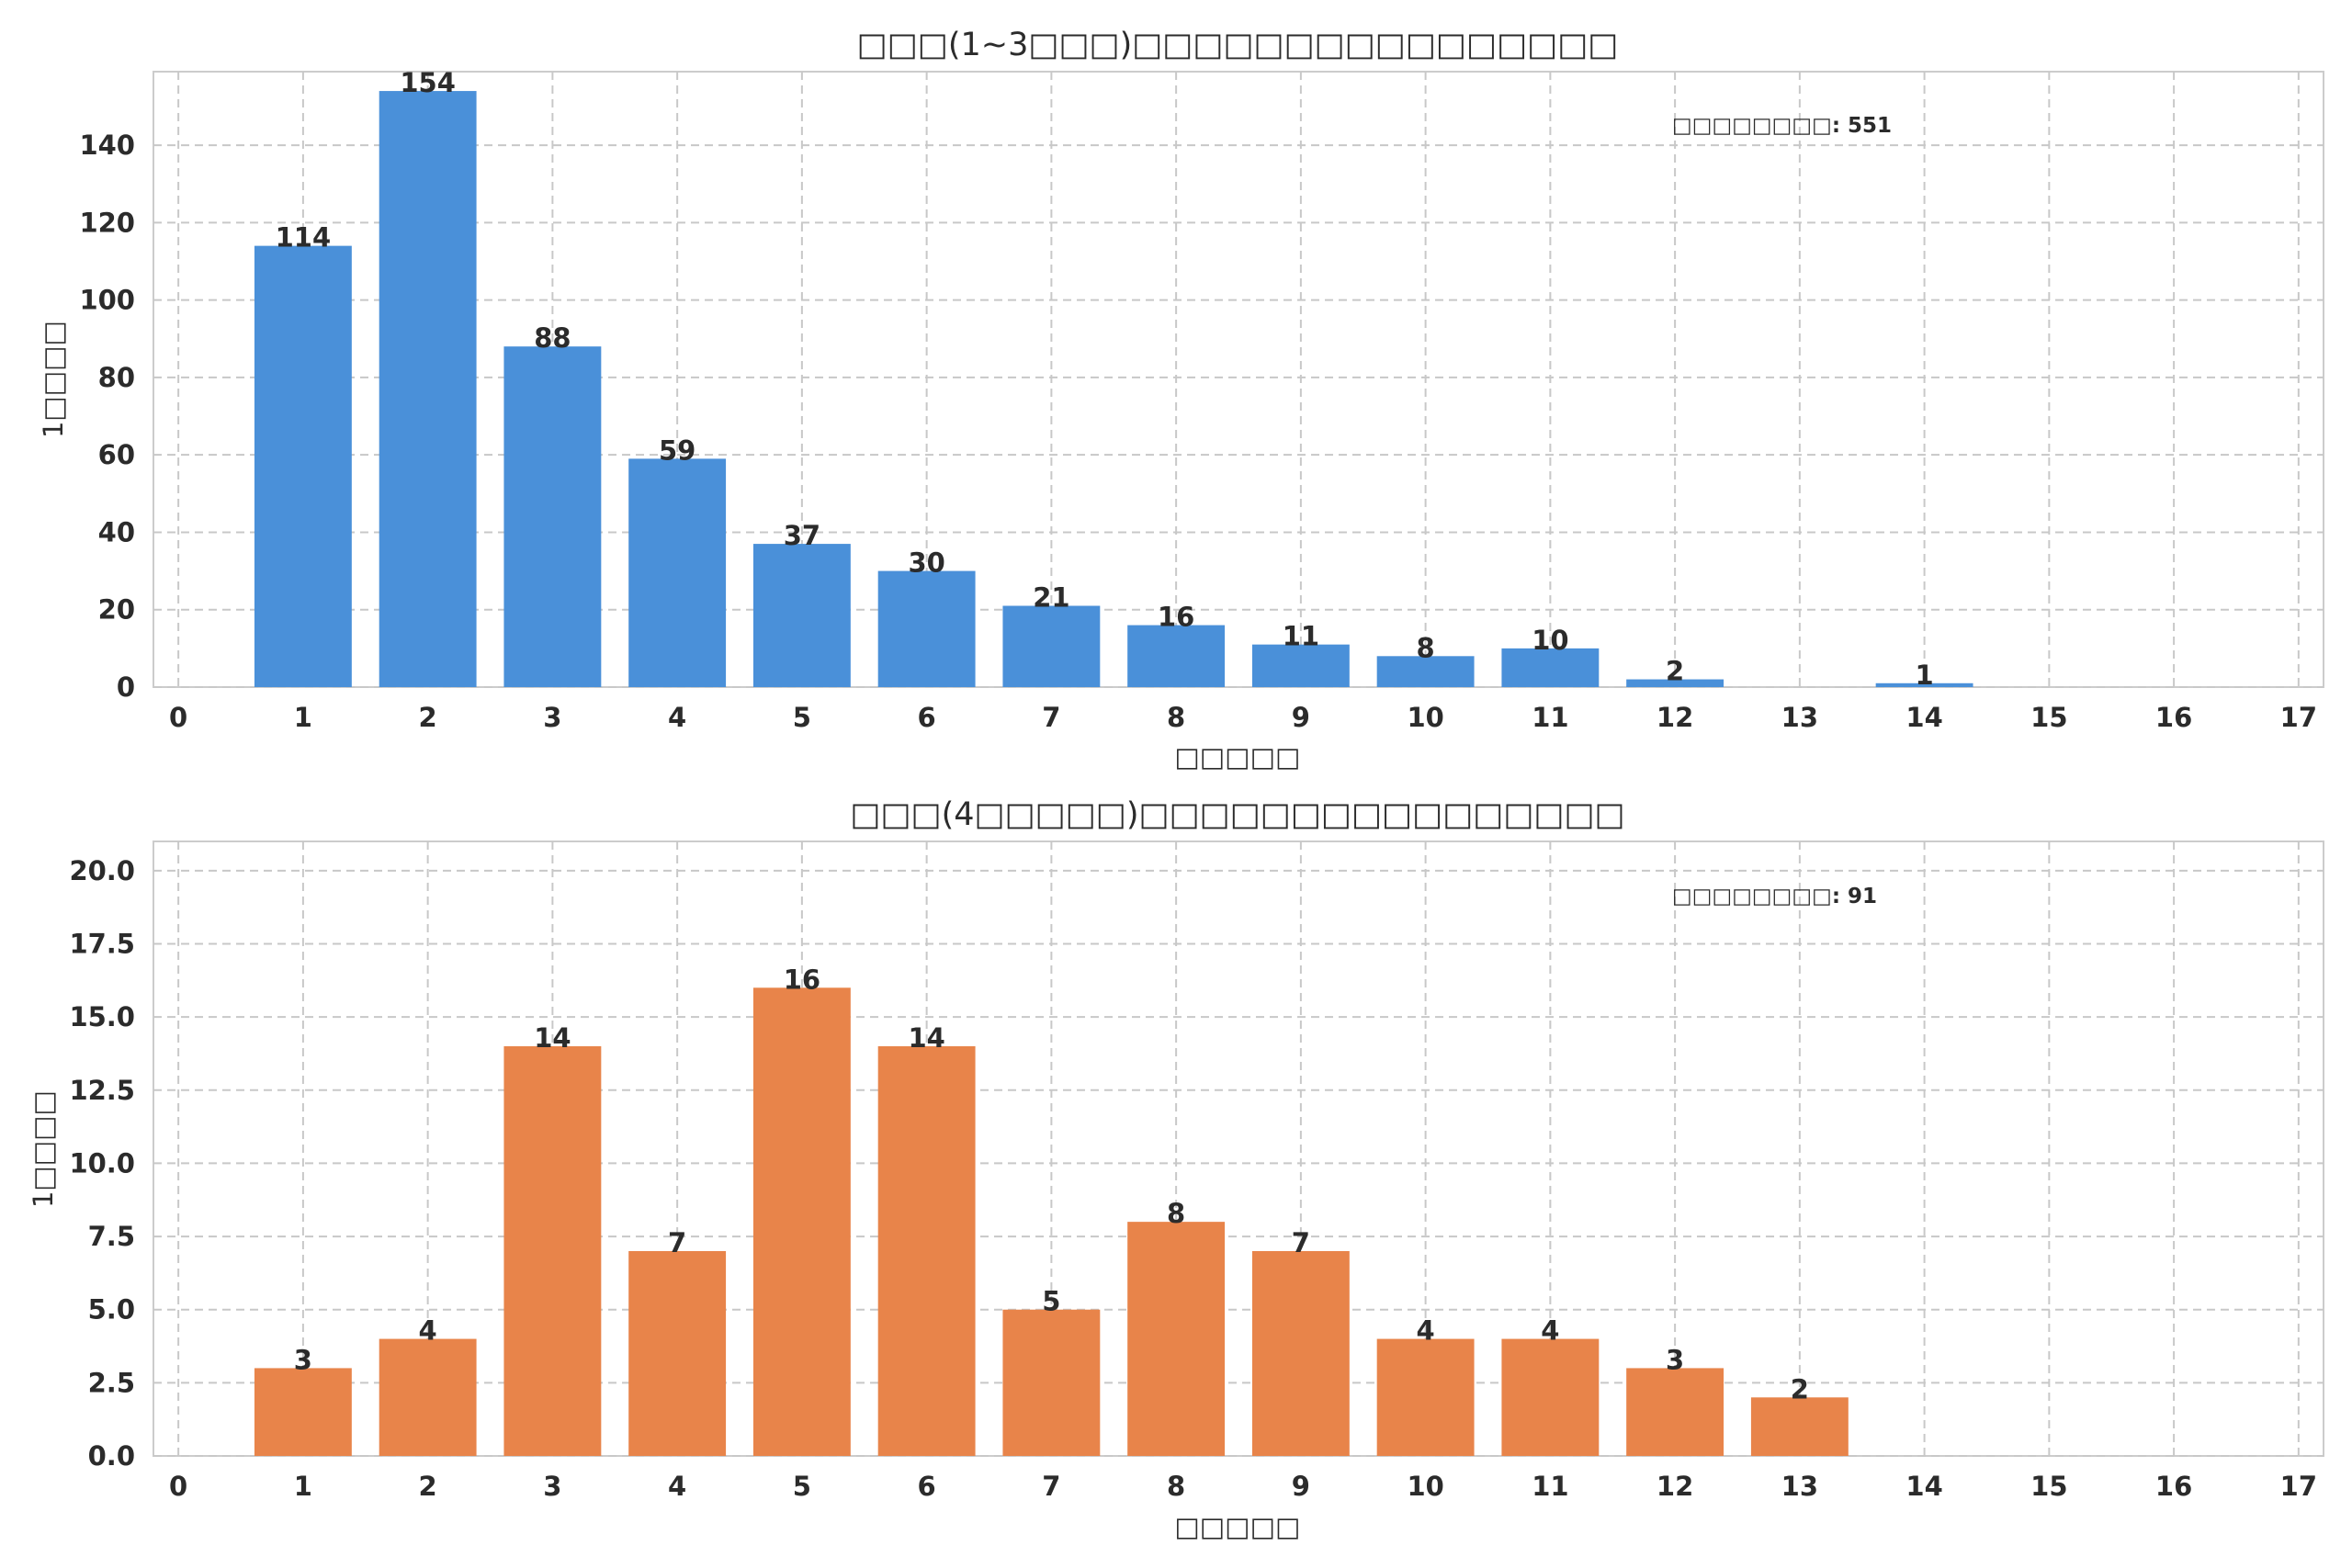 Image resolution: width=2352 pixels, height=1568 pixels. Describe the element at coordinates (112, 1309) in the screenshot. I see `y-tick-label: 5.0` at that location.